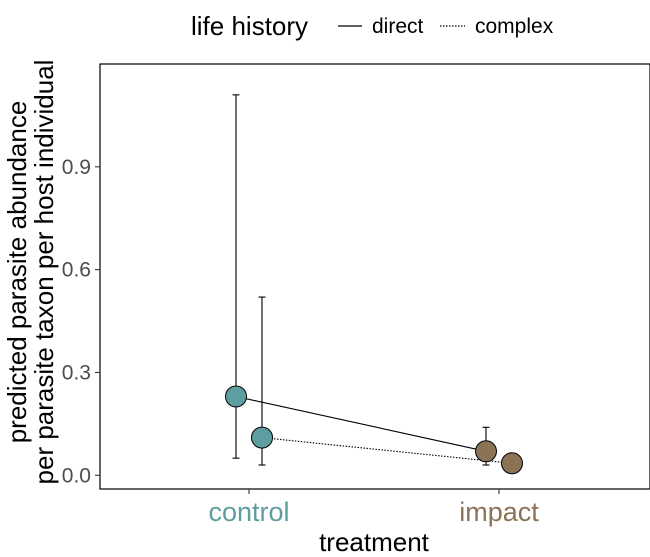 The width and height of the screenshot is (650, 557). Describe the element at coordinates (486, 451) in the screenshot. I see `point-direct-impact` at that location.